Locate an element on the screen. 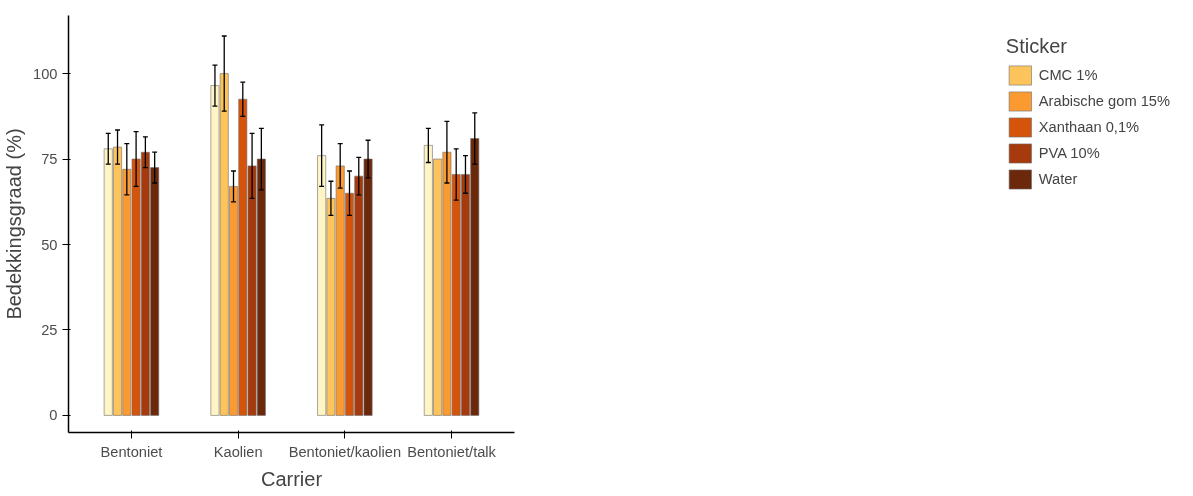  x-tick-label: Bentoniet/talk is located at coordinates (452, 451).